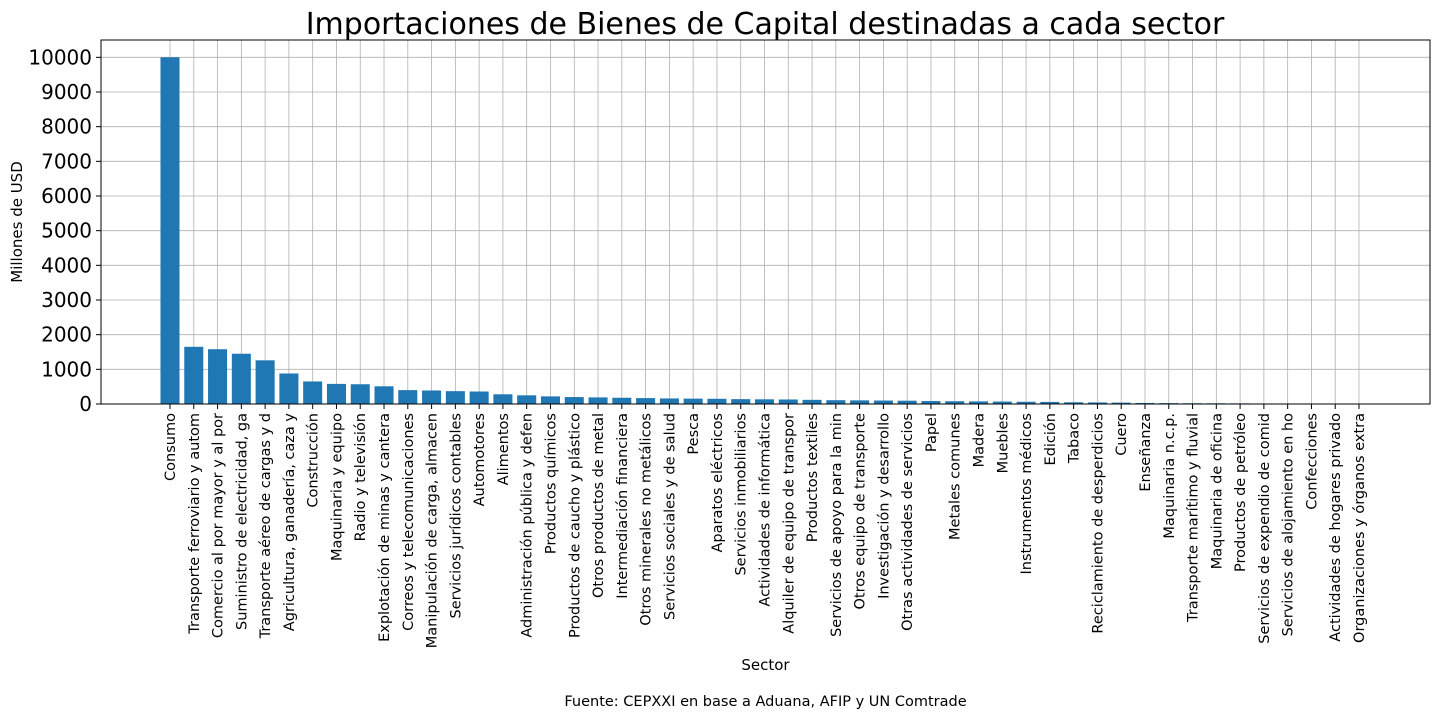 The width and height of the screenshot is (1440, 720). I want to click on x-tick-label: Edición, so click(1051, 439).